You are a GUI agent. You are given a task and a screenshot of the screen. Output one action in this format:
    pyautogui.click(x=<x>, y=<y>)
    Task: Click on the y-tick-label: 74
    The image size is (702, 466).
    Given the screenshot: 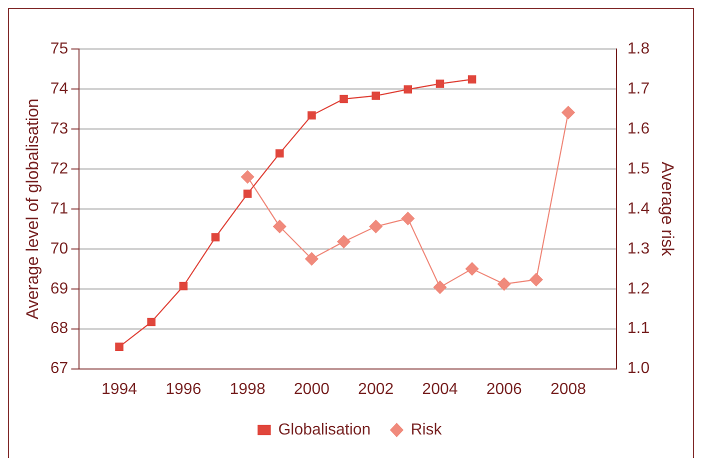 What is the action you would take?
    pyautogui.click(x=59, y=89)
    